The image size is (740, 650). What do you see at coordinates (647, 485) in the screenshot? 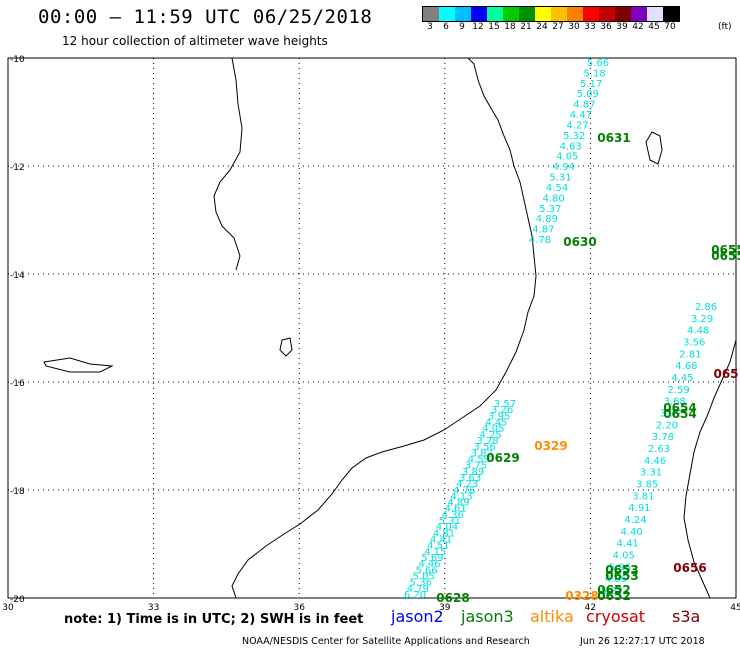
I see `wave-height-value: 3.85` at bounding box center [647, 485].